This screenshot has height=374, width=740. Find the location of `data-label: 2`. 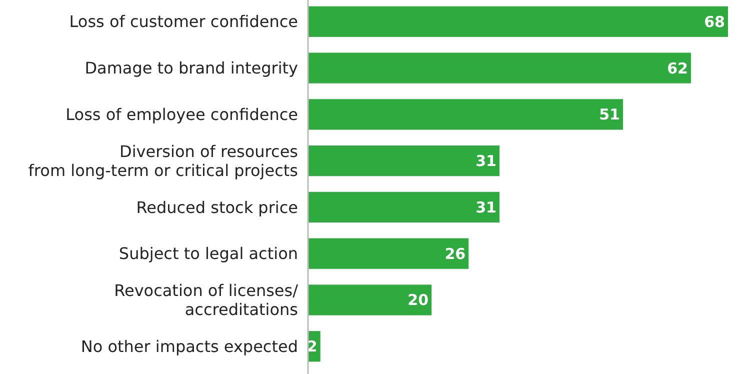

data-label: 2 is located at coordinates (312, 347).